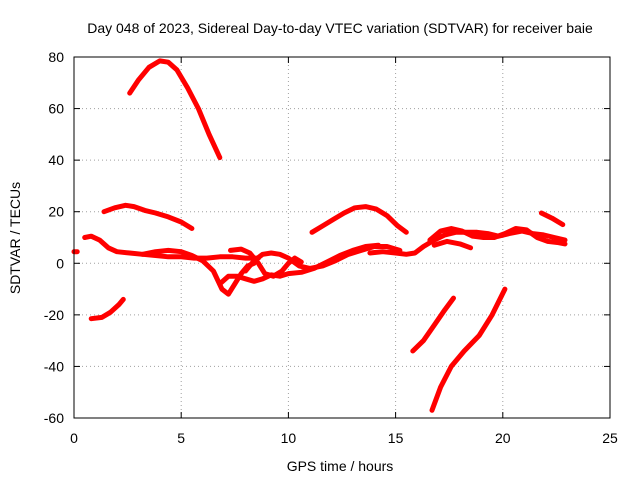  I want to click on x-tick-label: 10, so click(289, 438).